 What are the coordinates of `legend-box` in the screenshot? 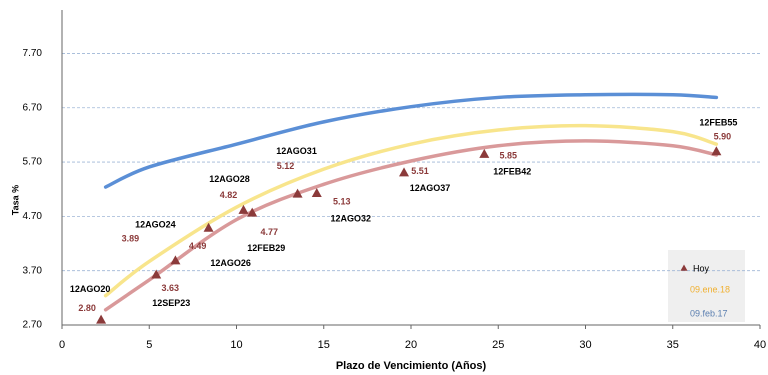 It's located at (706, 286).